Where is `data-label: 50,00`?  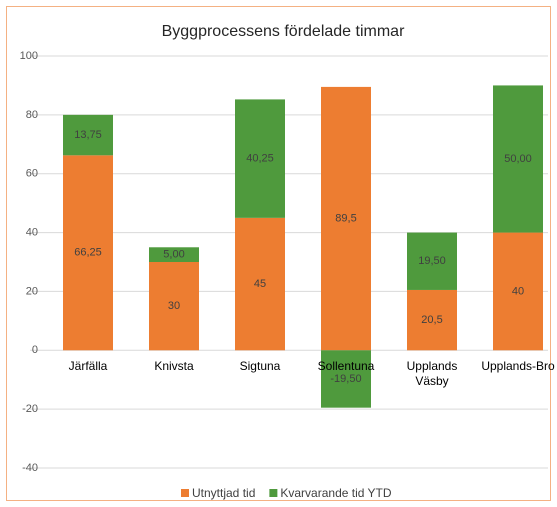
data-label: 50,00 is located at coordinates (518, 159).